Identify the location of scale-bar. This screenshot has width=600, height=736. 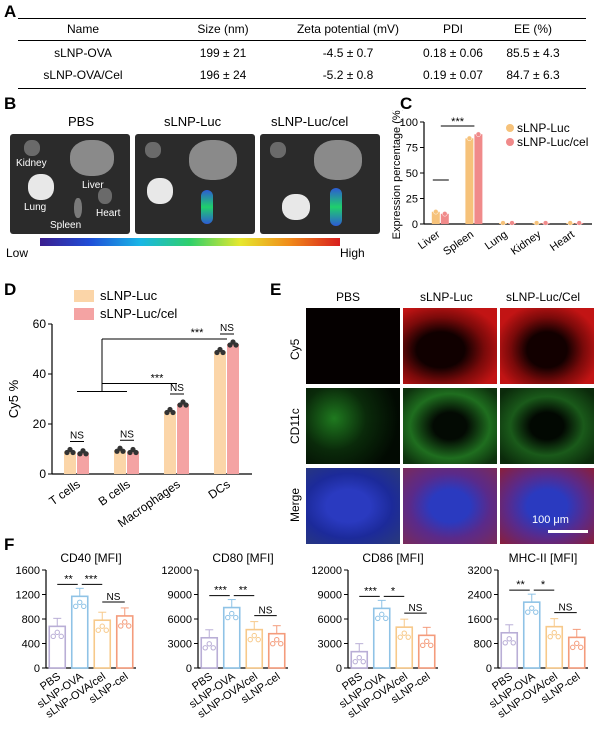
(568, 531).